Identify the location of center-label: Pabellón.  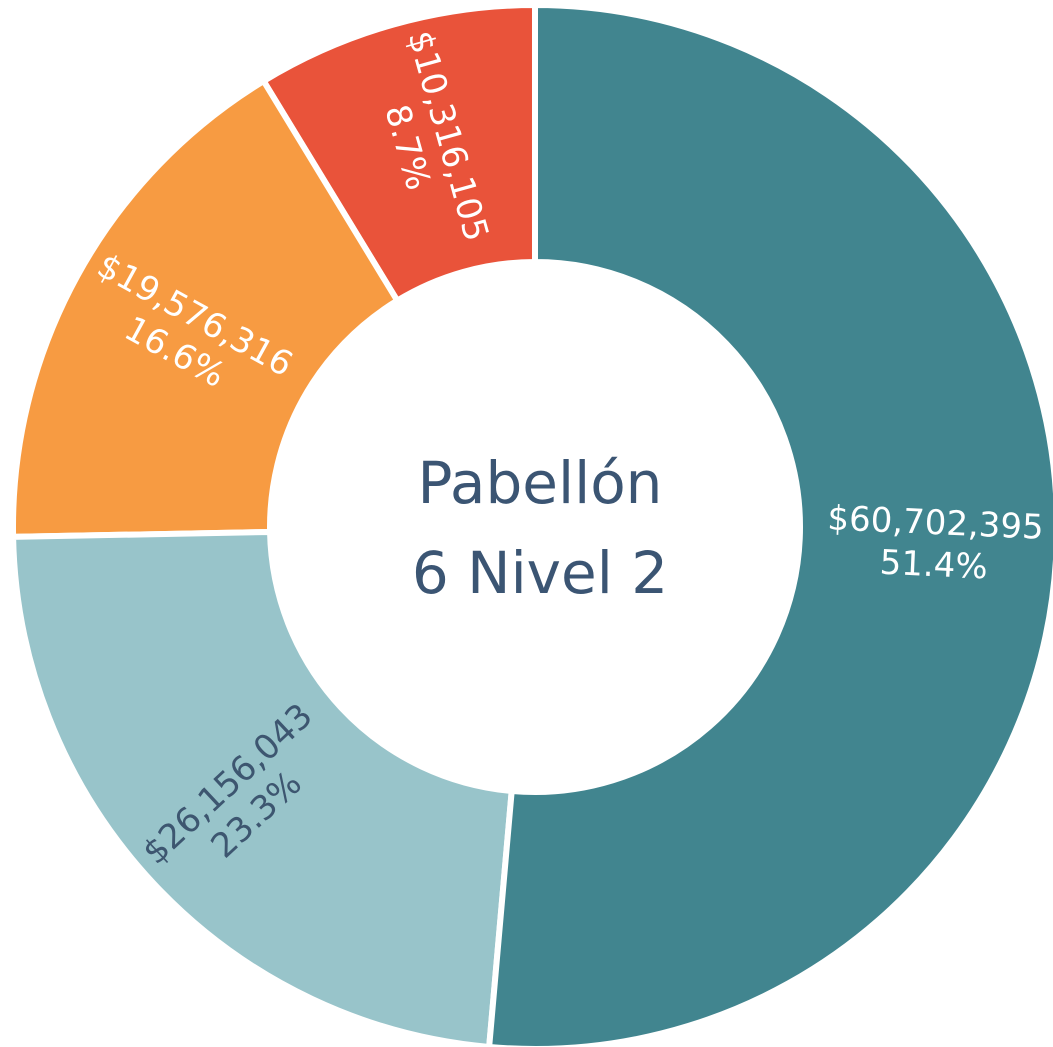
(540, 483).